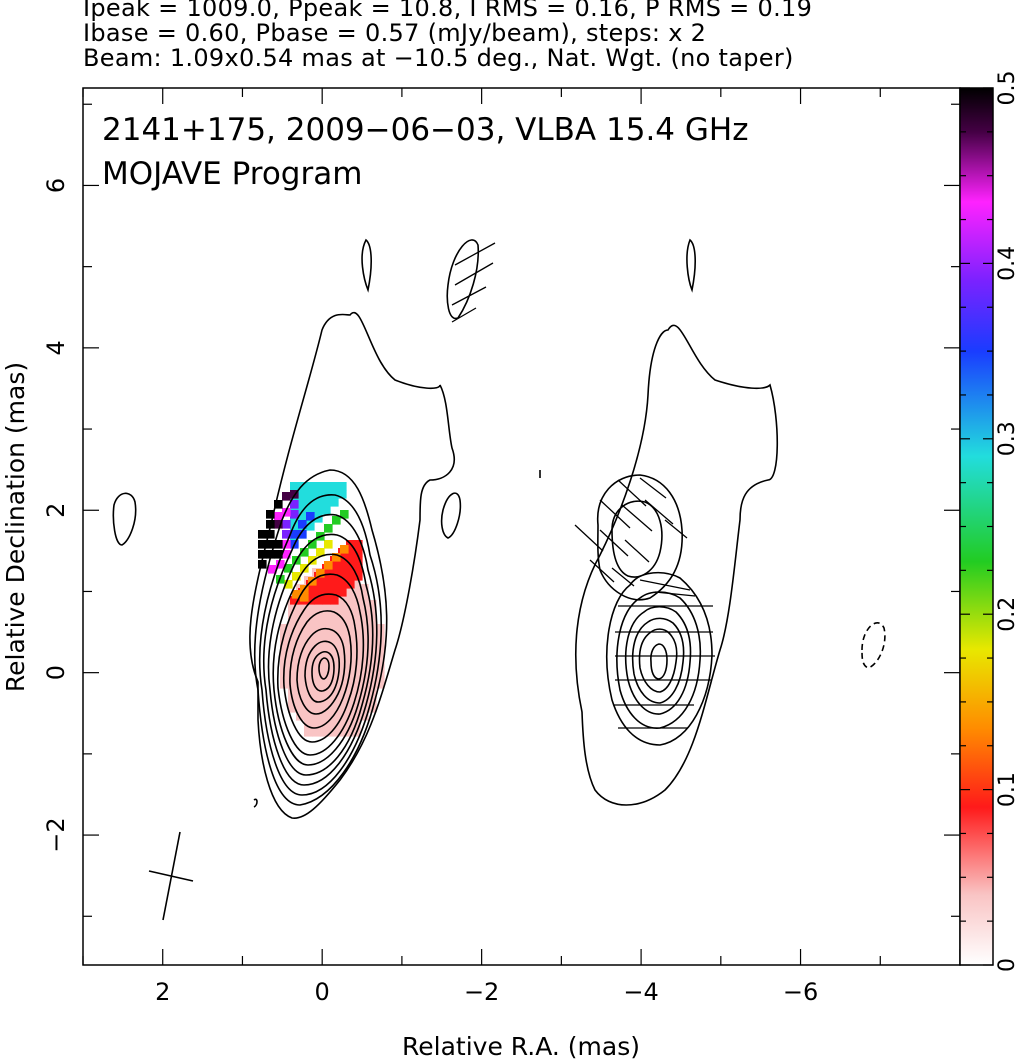  I want to click on contour-left-blob-ne, so click(463, 279).